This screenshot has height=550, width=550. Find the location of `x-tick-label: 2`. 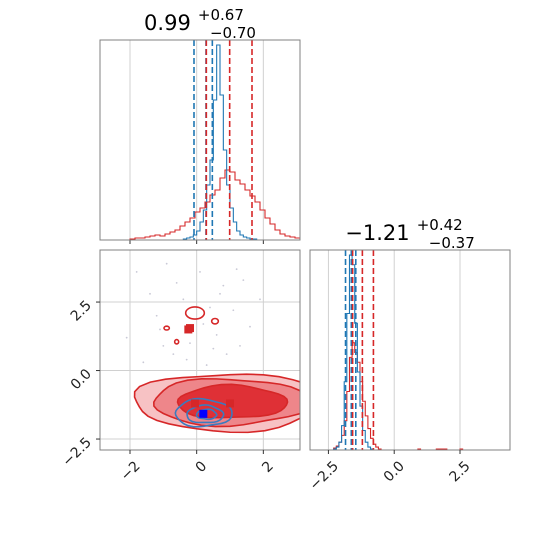

x-tick-label: 2 is located at coordinates (268, 467).